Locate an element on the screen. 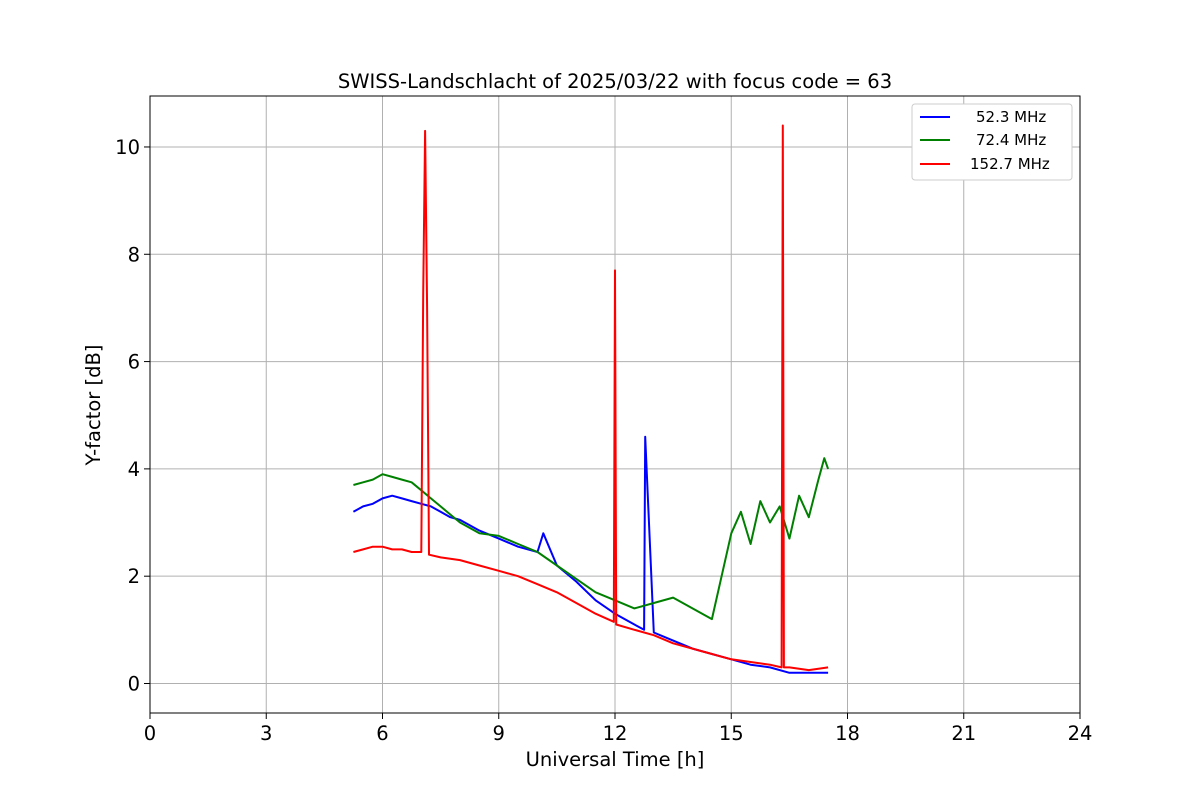 The height and width of the screenshot is (800, 1200). y-axis-label: Y-factor [dB] is located at coordinates (93, 406).